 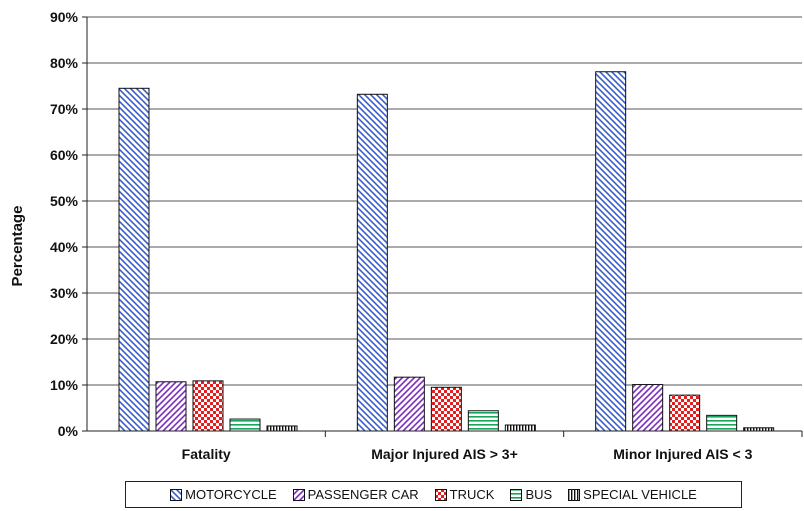 I want to click on legend-item: TRUCK, so click(x=464, y=494).